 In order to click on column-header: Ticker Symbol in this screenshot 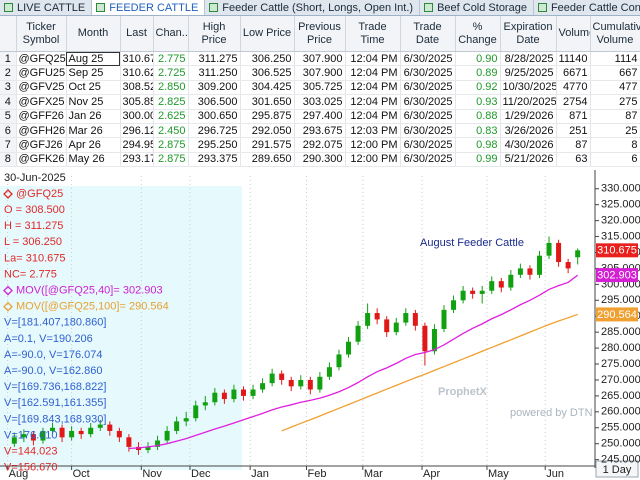, I will do `click(41, 34)`.